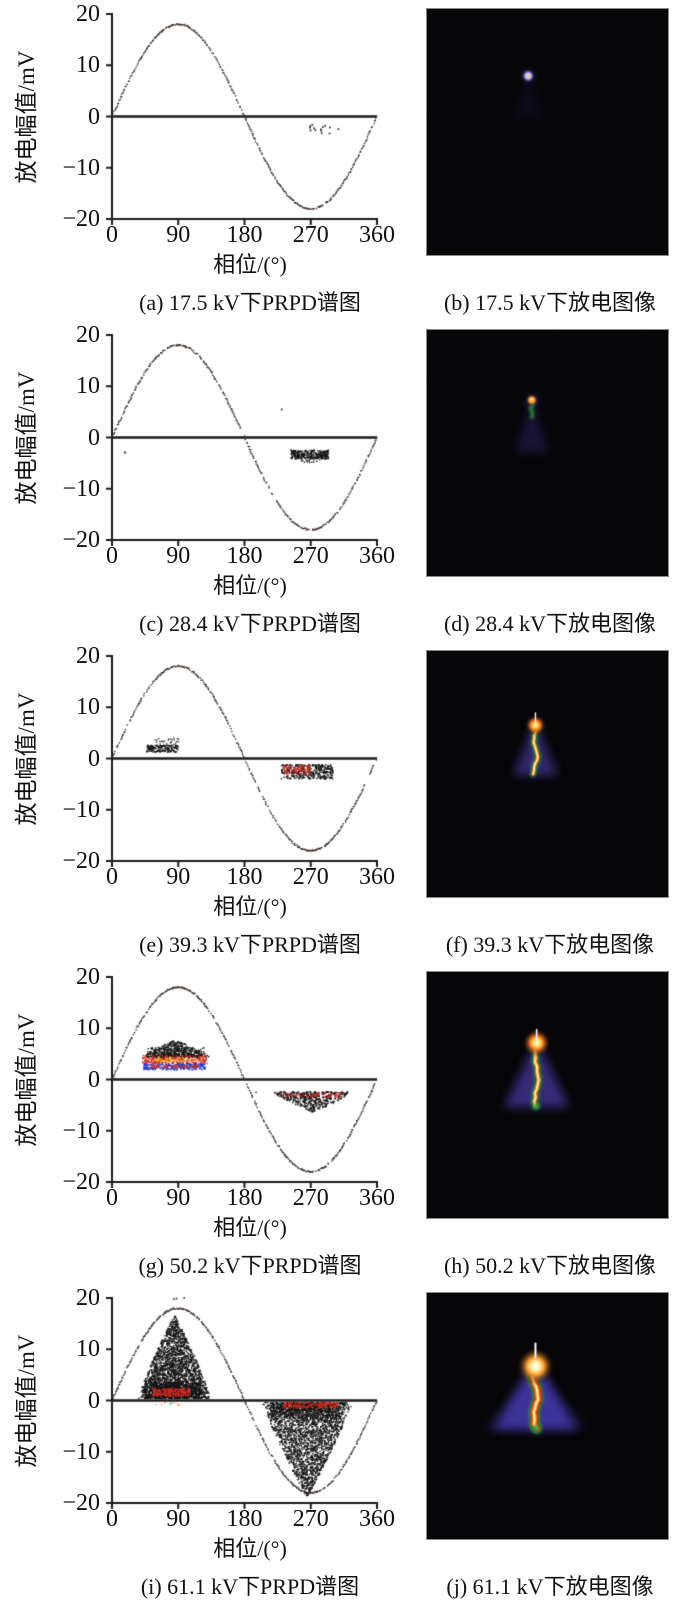  Describe the element at coordinates (547, 453) in the screenshot. I see `discharge-photo-d` at that location.